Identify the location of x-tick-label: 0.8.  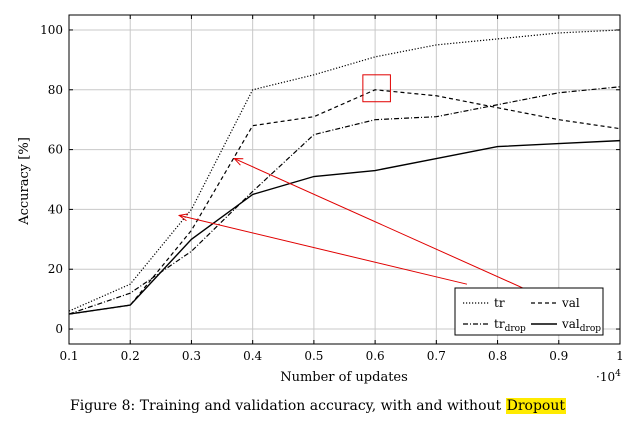
(497, 356).